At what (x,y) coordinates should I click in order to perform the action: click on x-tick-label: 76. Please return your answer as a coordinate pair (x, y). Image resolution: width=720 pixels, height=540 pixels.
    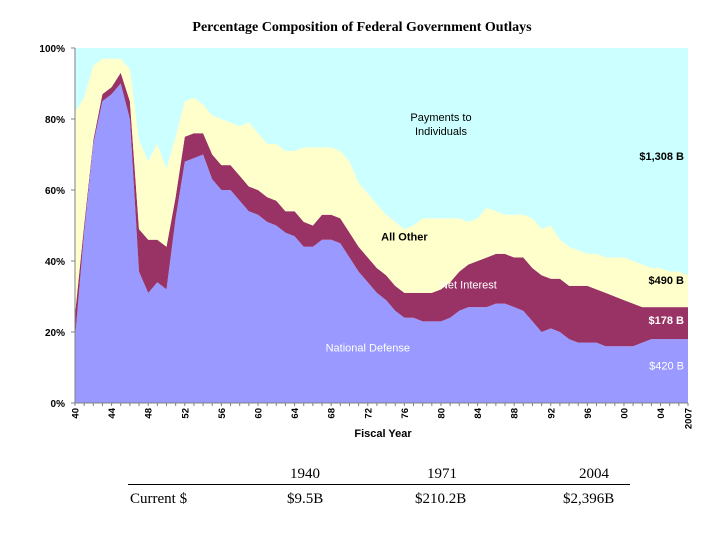
    Looking at the image, I should click on (405, 413).